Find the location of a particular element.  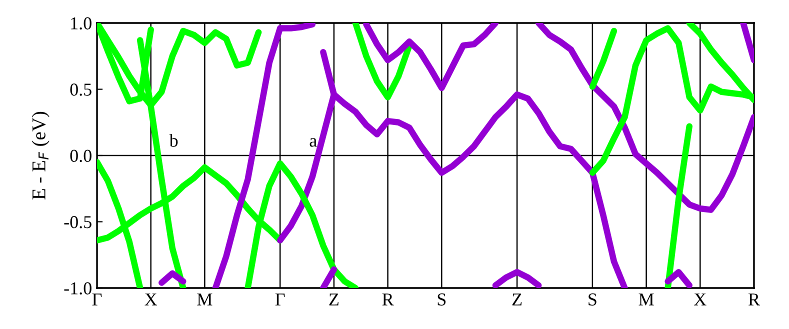

y-tick-label: 1.0 is located at coordinates (81, 23).